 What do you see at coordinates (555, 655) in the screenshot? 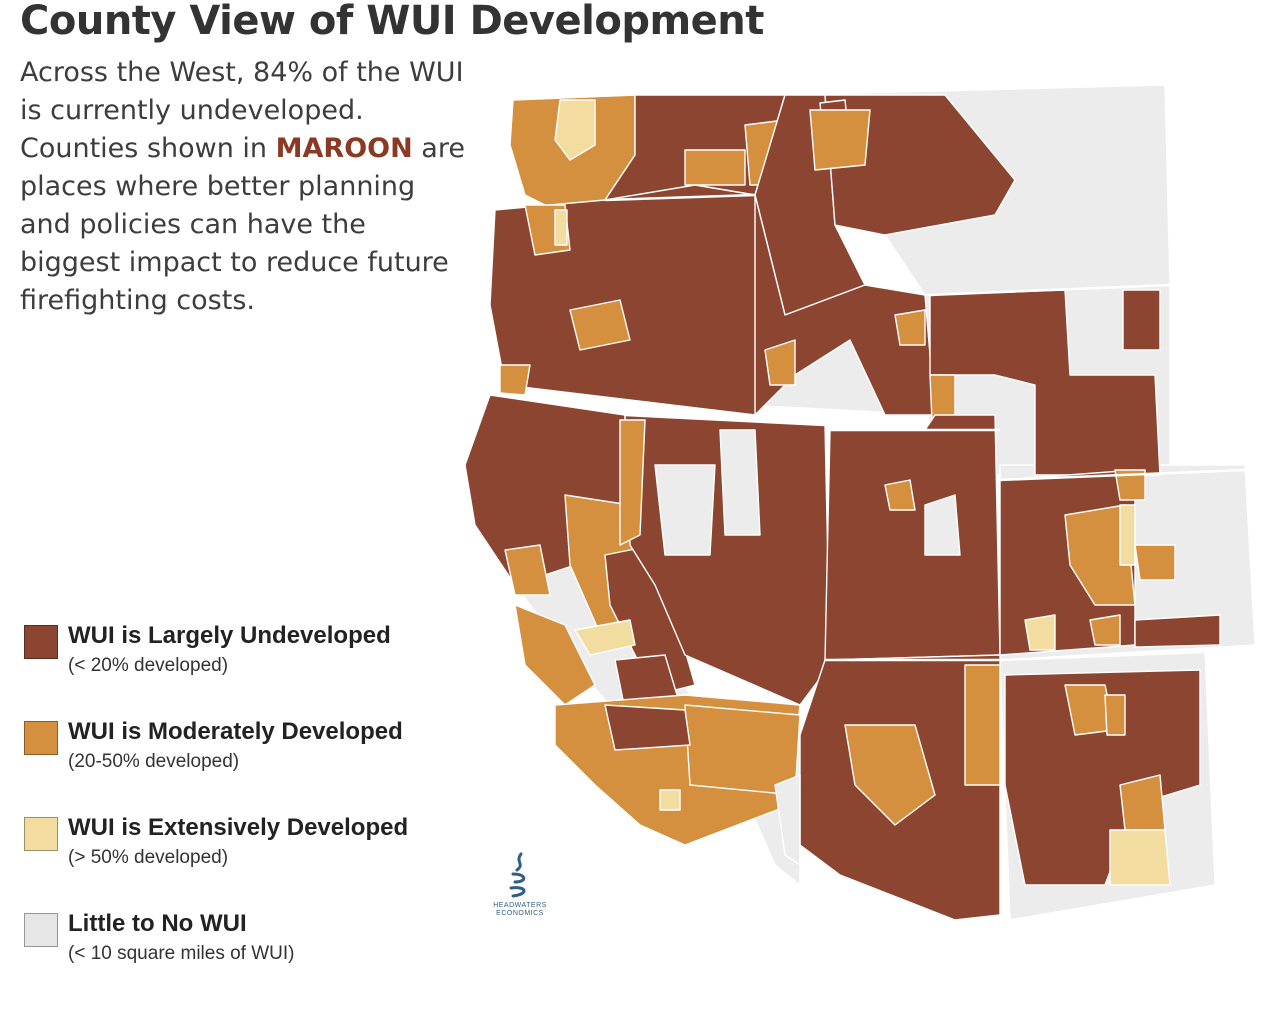
I see `region-ca-coast-central` at bounding box center [555, 655].